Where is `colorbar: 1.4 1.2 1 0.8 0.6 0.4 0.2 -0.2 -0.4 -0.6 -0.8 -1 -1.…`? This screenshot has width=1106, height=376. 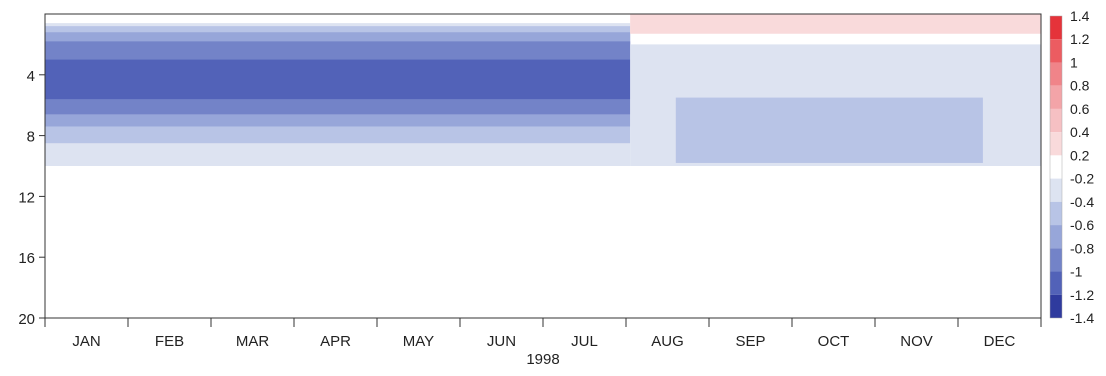 colorbar: 1.4 1.2 1 0.8 0.6 0.4 0.2 -0.2 -0.4 -0.6 -0.8 -1 -1.… is located at coordinates (1071, 167).